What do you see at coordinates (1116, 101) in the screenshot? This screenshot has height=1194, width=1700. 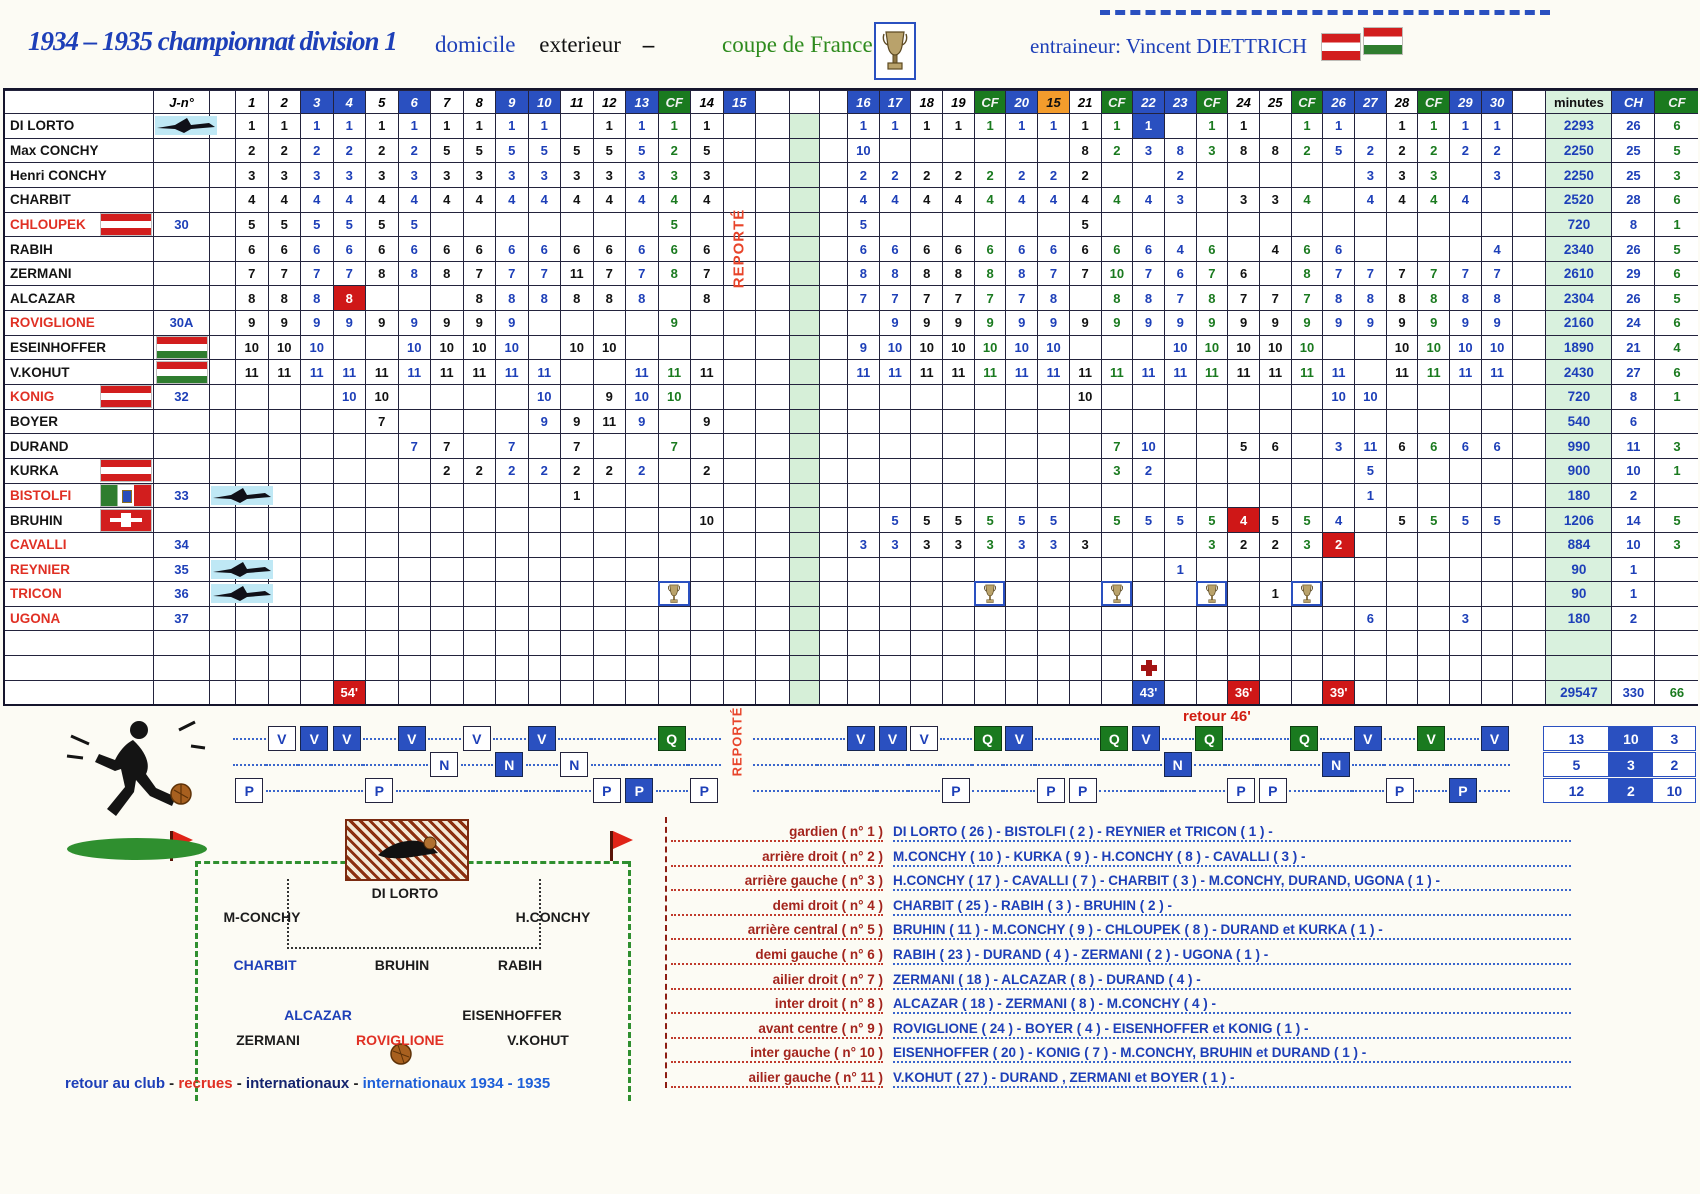 I see `match-column-header-CF3: CF` at bounding box center [1116, 101].